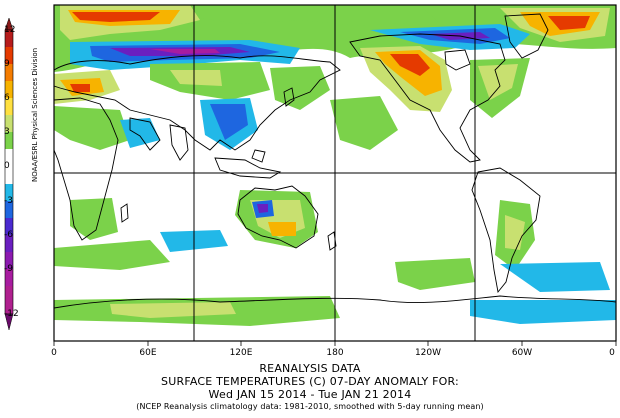 This screenshot has height=418, width=620. I want to click on x-axis-label: 120E, so click(241, 353).